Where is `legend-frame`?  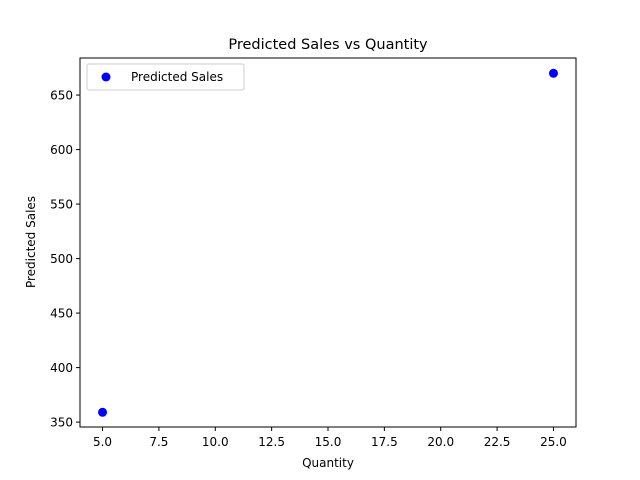
legend-frame is located at coordinates (165, 77).